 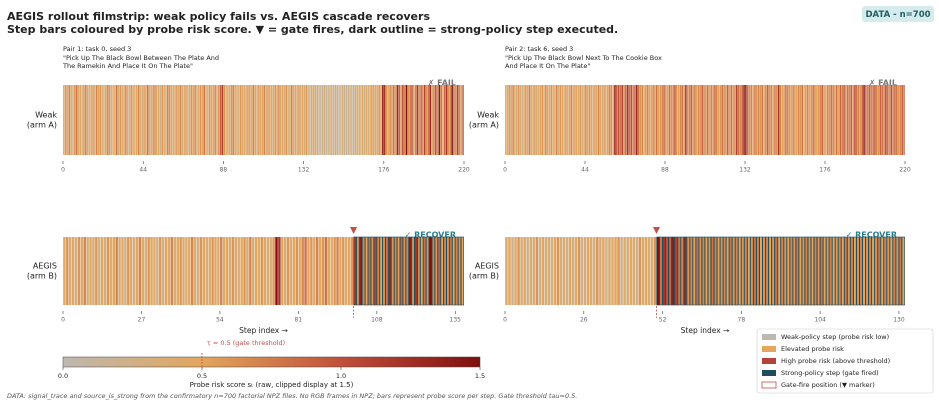 I want to click on row-label: (arm A), so click(x=42, y=125).